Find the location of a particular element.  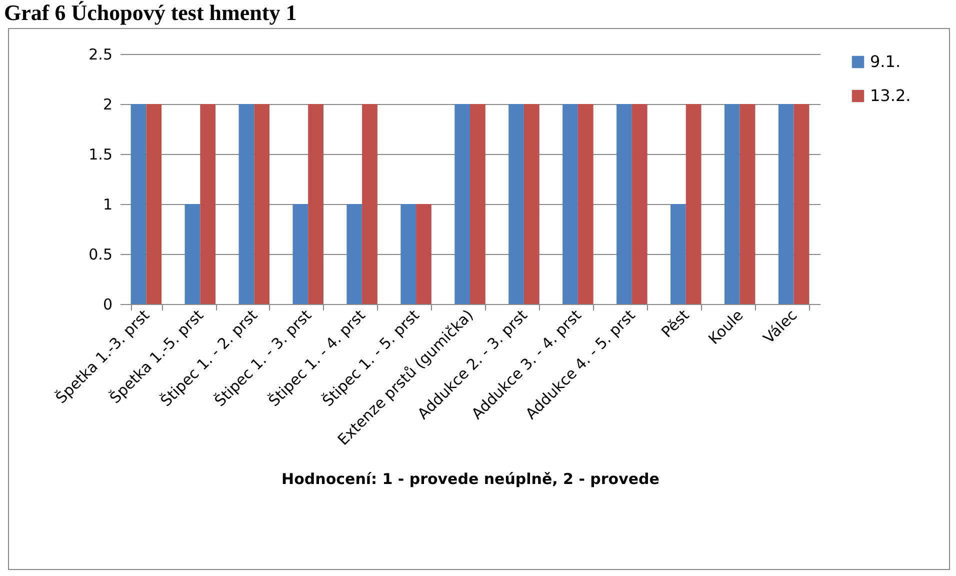

y-tick-label: 2.5 is located at coordinates (100, 55).